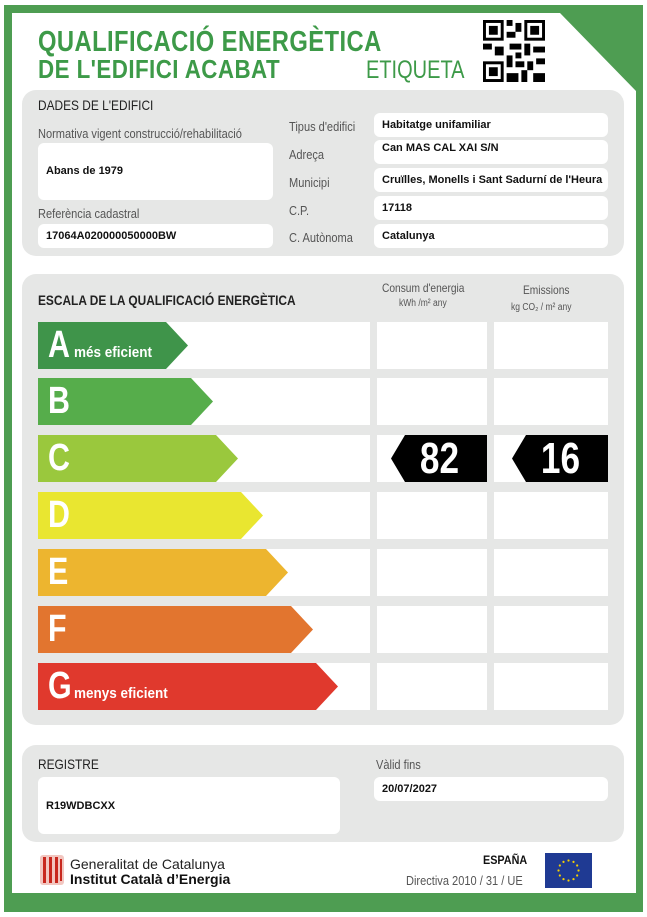  I want to click on field-label: Adreça, so click(307, 154).